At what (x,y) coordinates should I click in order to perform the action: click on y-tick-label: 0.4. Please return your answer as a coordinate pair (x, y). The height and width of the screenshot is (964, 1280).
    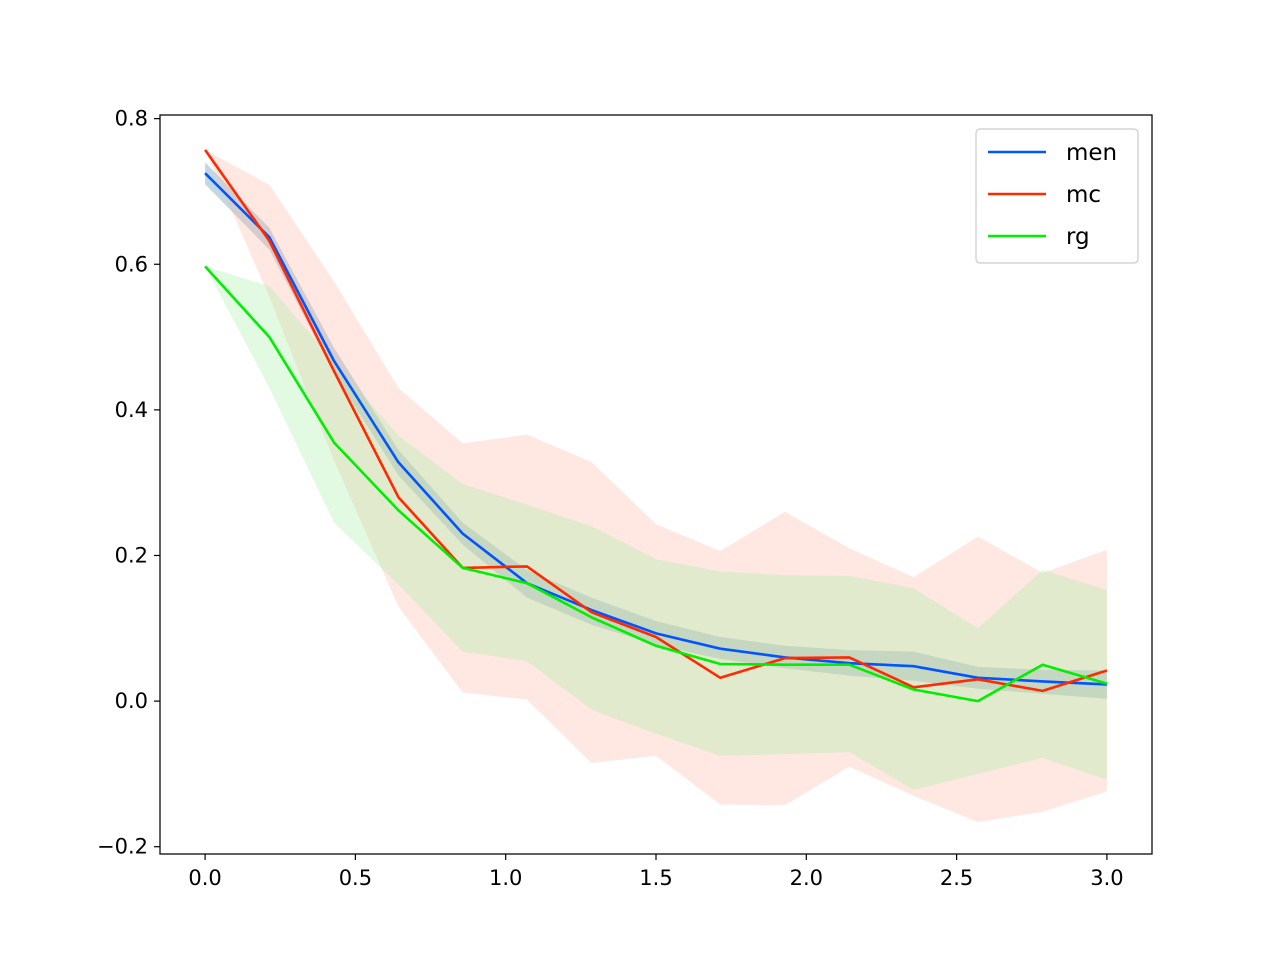
    Looking at the image, I should click on (131, 410).